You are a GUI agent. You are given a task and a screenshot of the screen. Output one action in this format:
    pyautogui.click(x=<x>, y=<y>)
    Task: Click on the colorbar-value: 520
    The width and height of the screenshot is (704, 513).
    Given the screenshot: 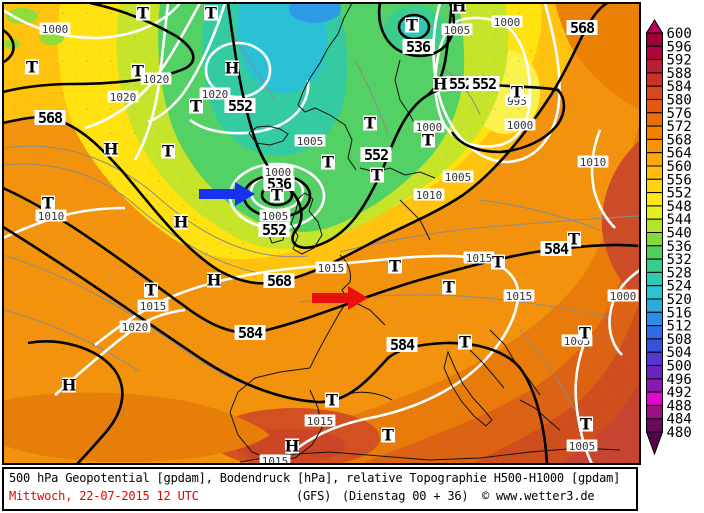 What is the action you would take?
    pyautogui.click(x=679, y=300)
    